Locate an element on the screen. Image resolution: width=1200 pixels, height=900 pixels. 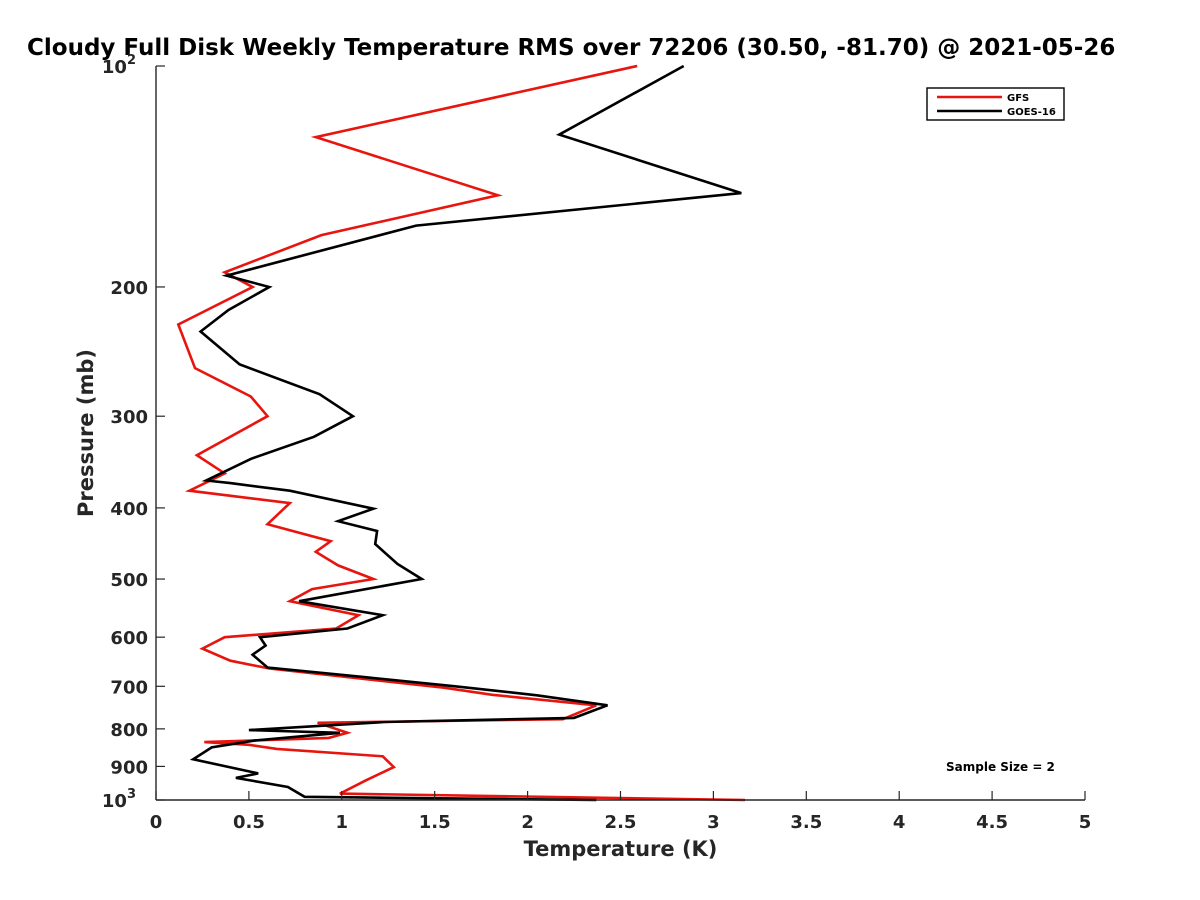
x-tick-label: 4.5 is located at coordinates (992, 822).